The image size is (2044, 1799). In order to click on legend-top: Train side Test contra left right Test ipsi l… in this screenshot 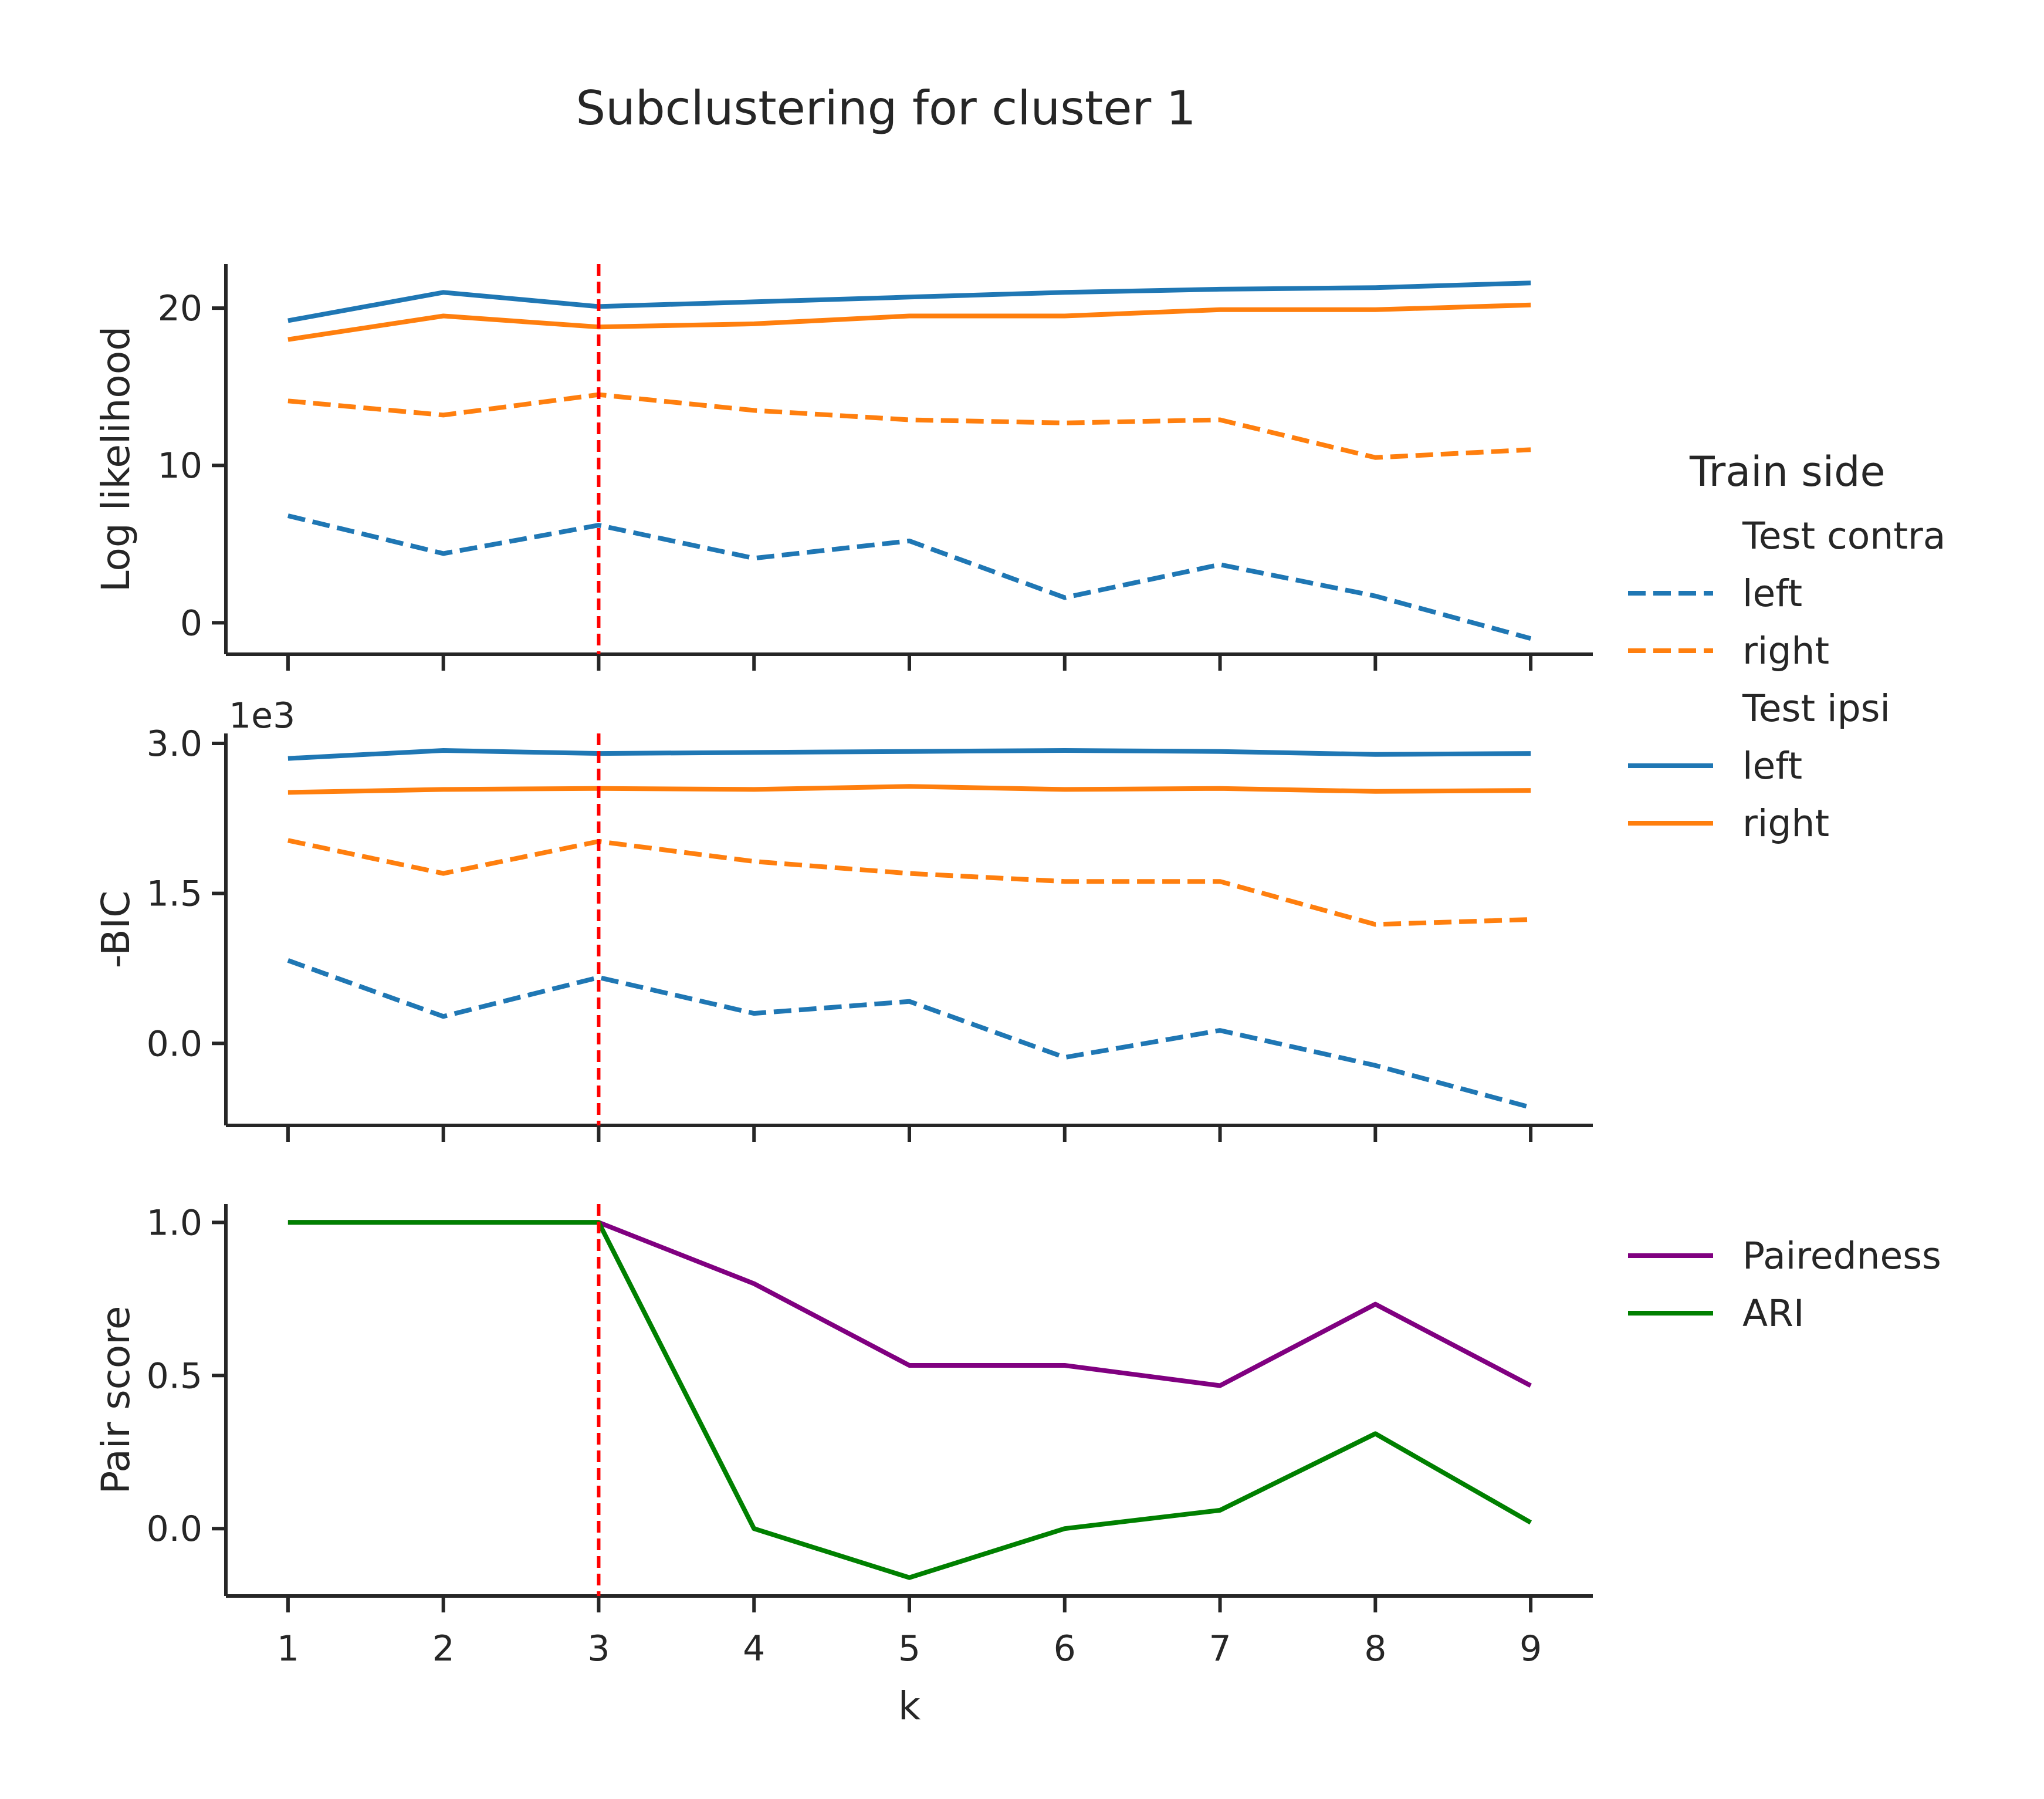, I will do `click(1787, 647)`.